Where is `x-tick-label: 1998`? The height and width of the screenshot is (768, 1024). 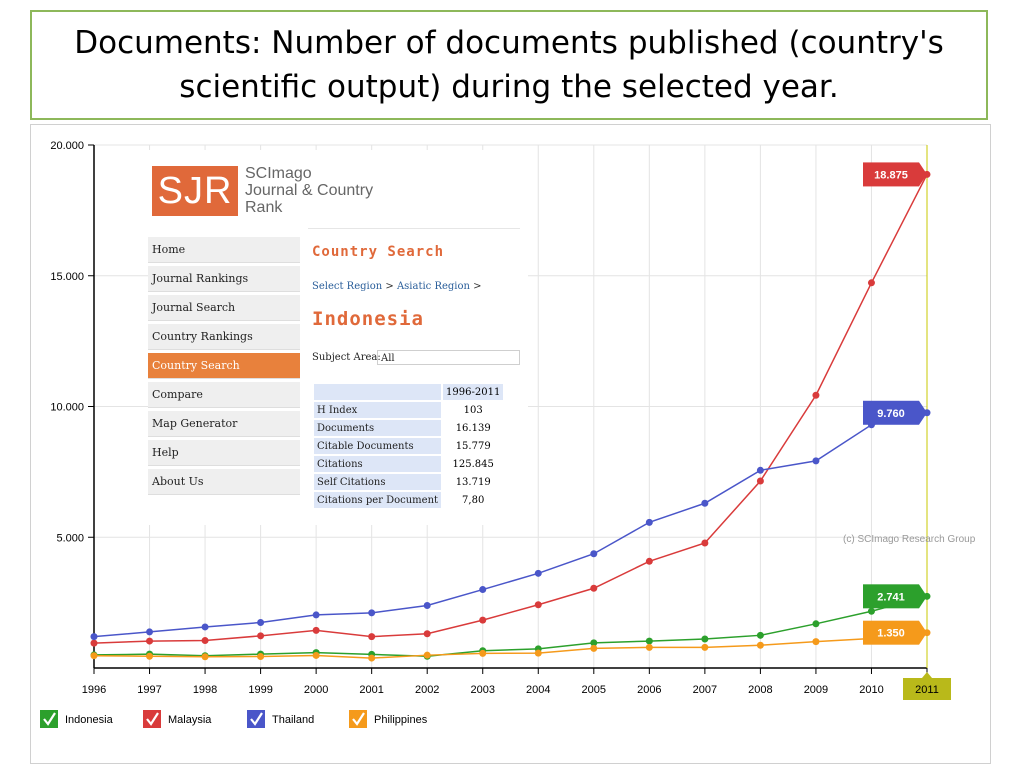
x-tick-label: 1998 is located at coordinates (205, 690).